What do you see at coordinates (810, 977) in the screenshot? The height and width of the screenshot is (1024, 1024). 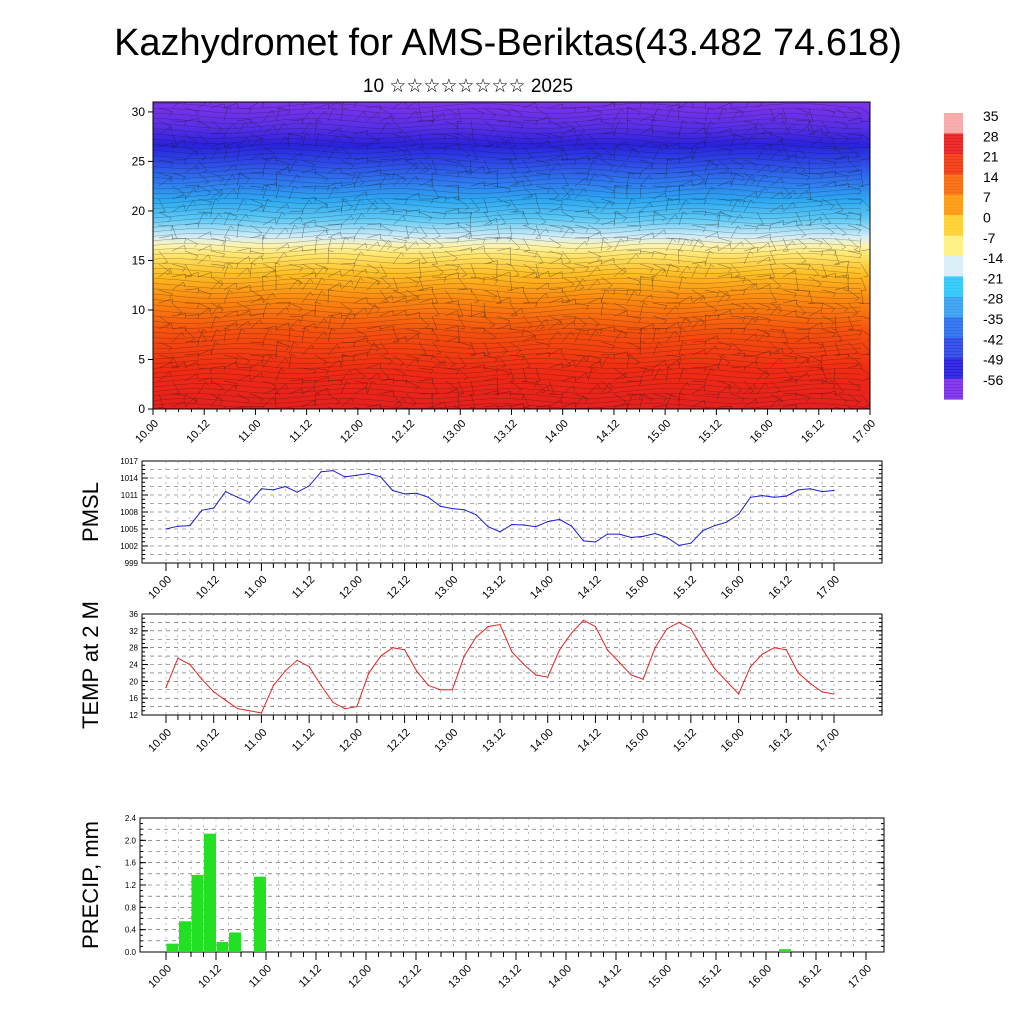 I see `precip-tick-label: 16.12` at bounding box center [810, 977].